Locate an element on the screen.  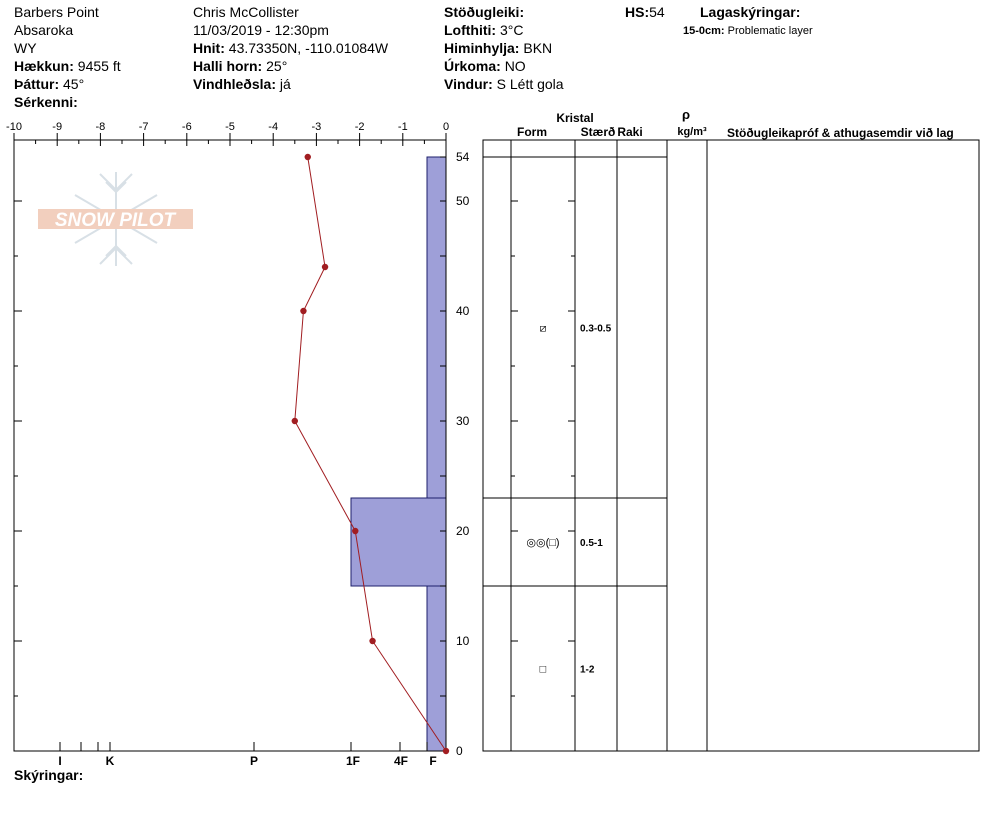
layer-grain-size: 0.3-0.5 is located at coordinates (596, 329).